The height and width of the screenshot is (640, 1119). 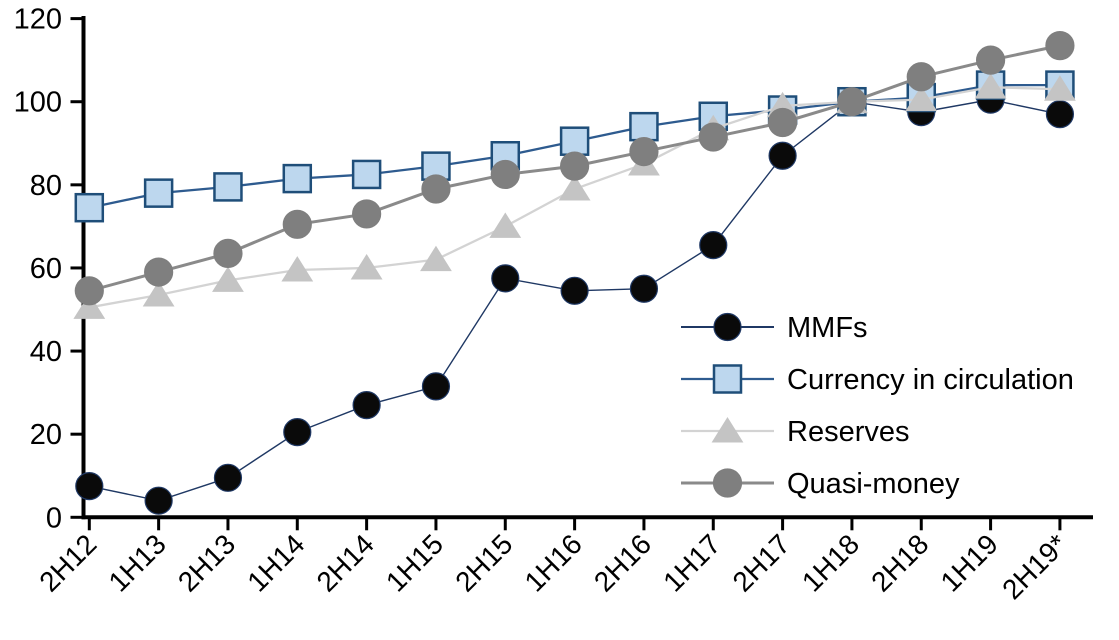 What do you see at coordinates (46, 352) in the screenshot?
I see `y-tick-label: 40` at bounding box center [46, 352].